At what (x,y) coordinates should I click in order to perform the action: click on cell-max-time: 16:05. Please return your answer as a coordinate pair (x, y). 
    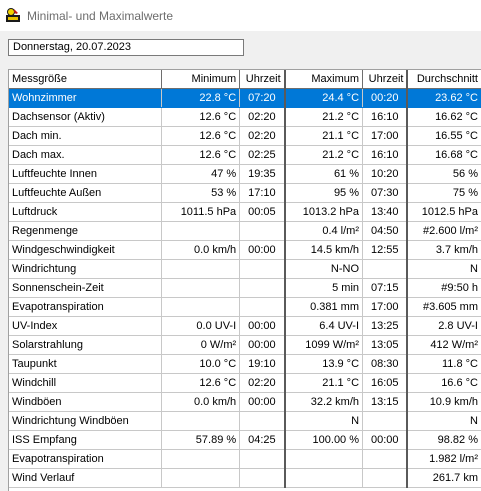
    Looking at the image, I should click on (385, 383).